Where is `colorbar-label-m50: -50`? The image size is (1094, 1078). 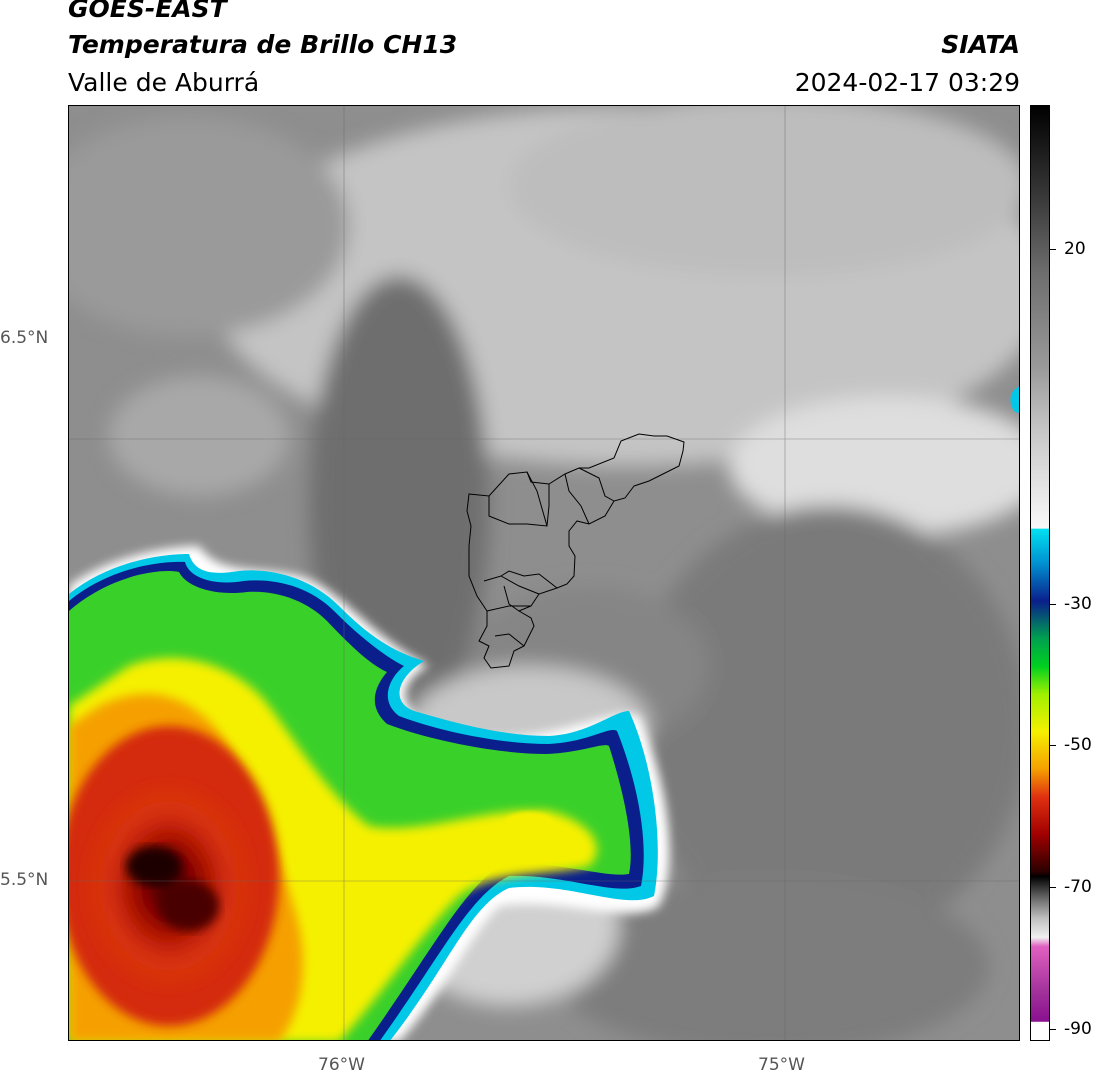 colorbar-label-m50: -50 is located at coordinates (1078, 745).